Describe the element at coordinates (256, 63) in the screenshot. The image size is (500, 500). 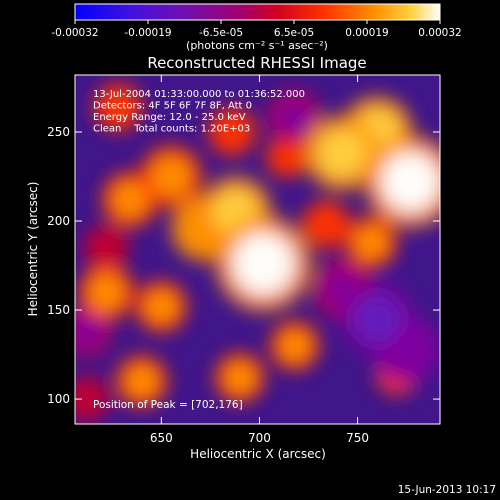
I see `chart-title: Reconstructed RHESSI Image` at that location.